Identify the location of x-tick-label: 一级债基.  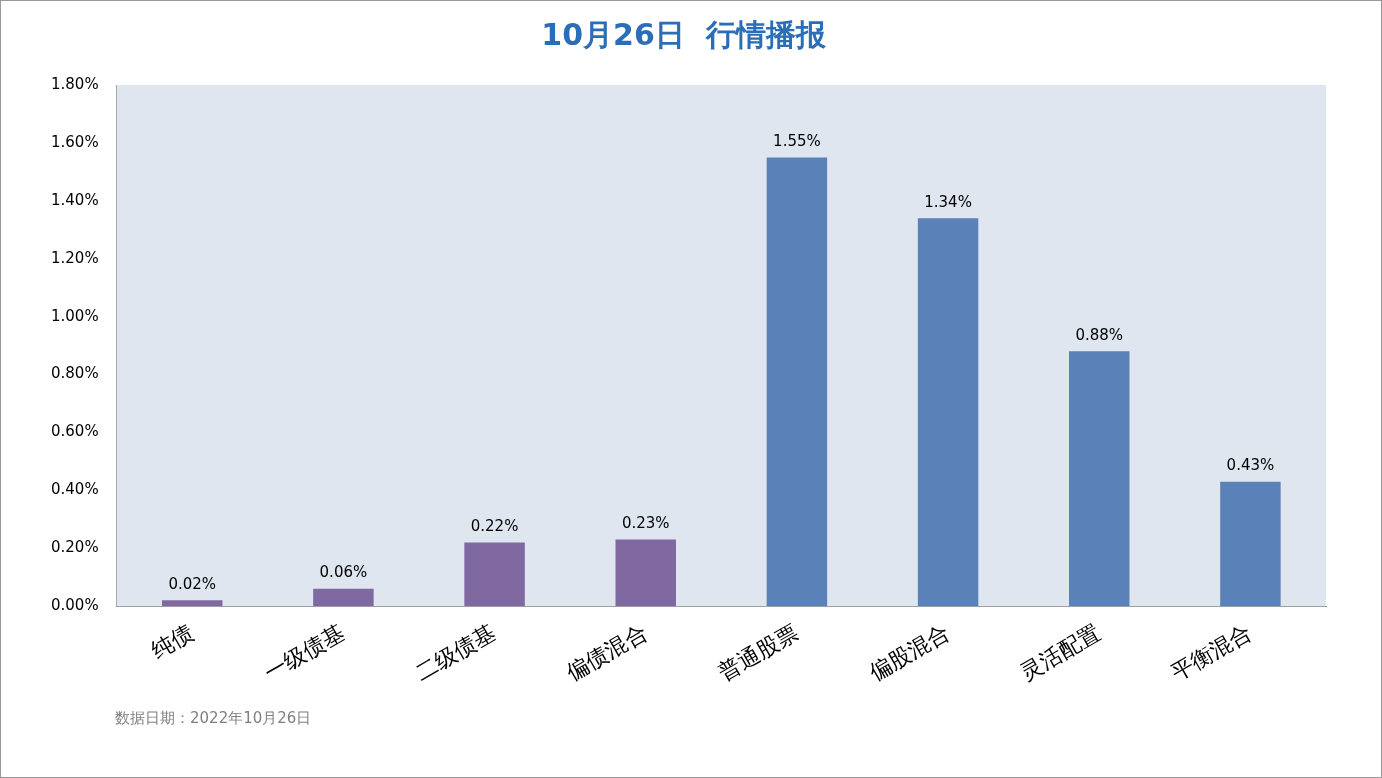
(304, 652).